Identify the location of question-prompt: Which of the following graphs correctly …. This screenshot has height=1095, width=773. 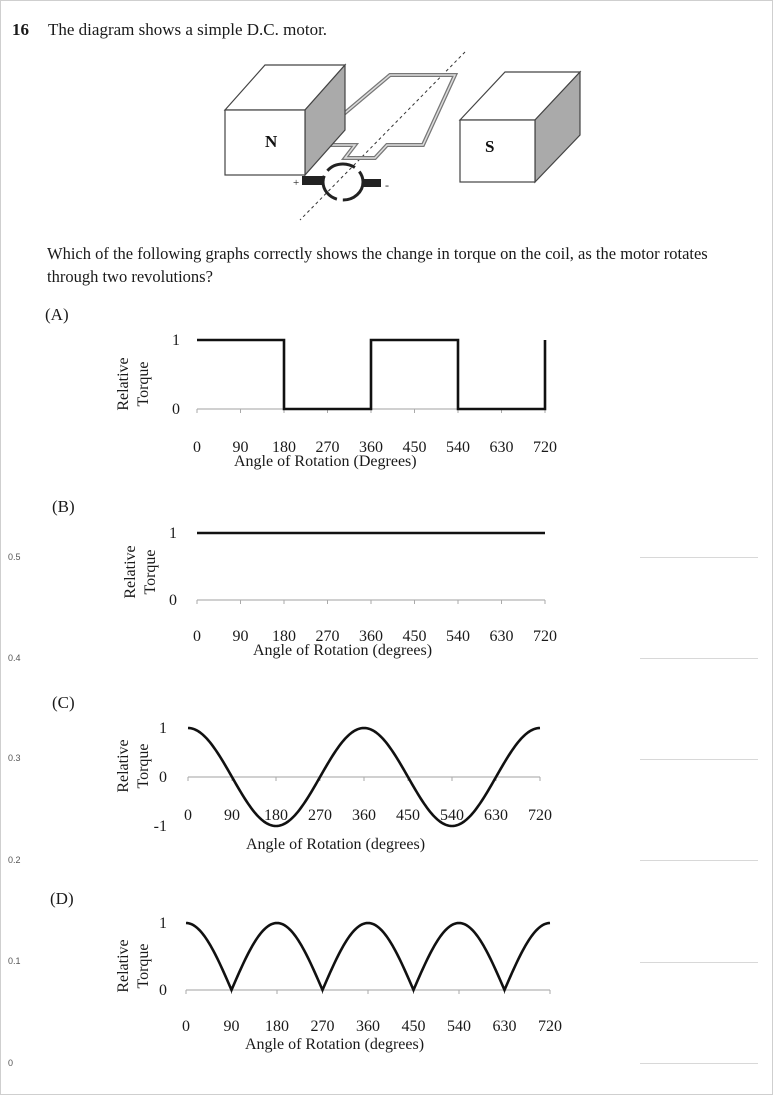
(377, 265).